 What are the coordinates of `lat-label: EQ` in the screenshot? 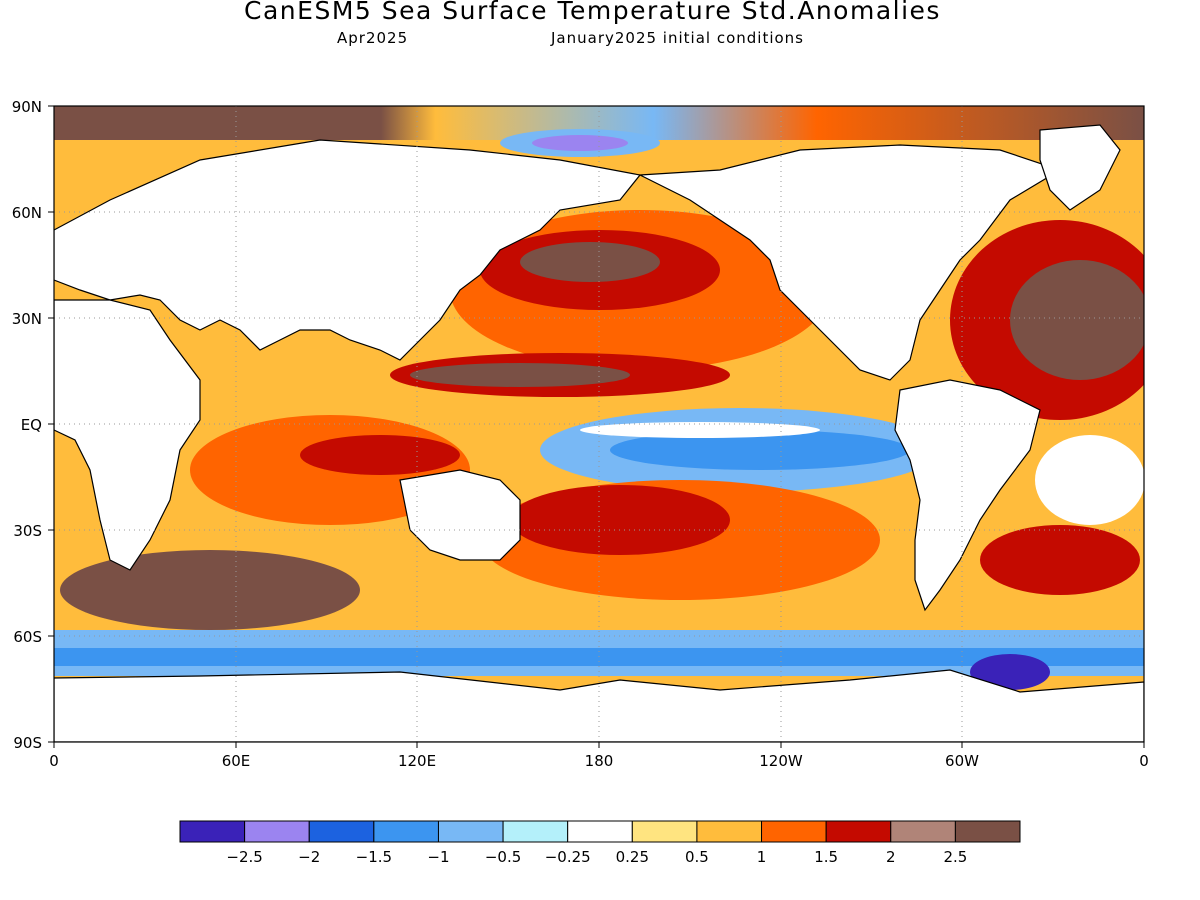 It's located at (31, 425).